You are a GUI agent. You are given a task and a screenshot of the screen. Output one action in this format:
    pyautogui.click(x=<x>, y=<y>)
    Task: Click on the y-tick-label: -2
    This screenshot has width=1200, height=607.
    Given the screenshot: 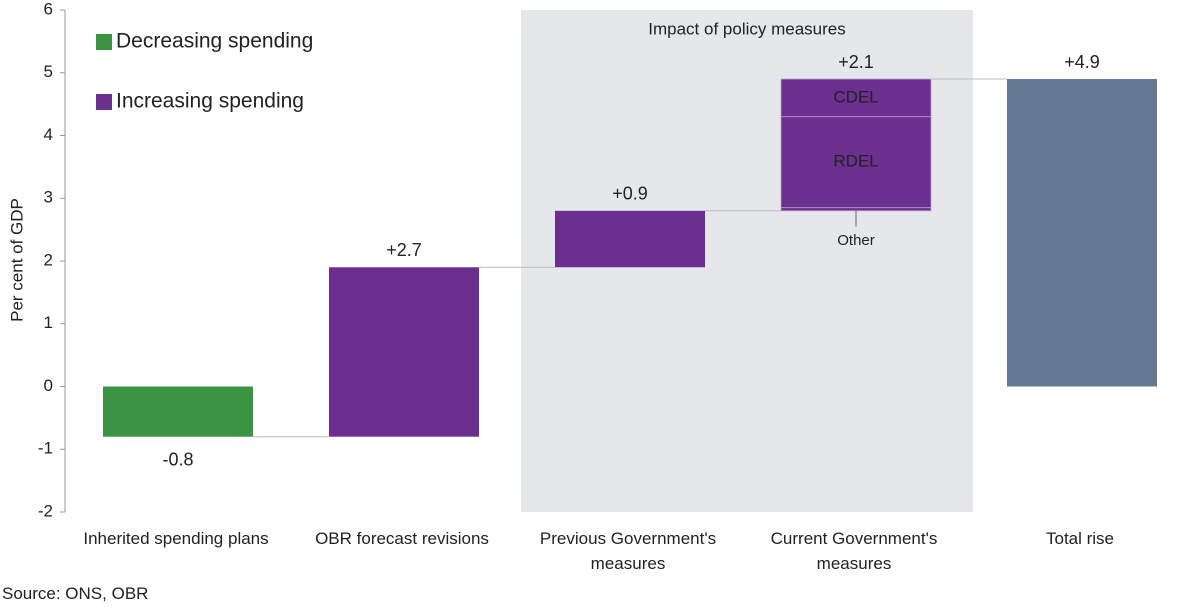 What is the action you would take?
    pyautogui.click(x=45, y=510)
    